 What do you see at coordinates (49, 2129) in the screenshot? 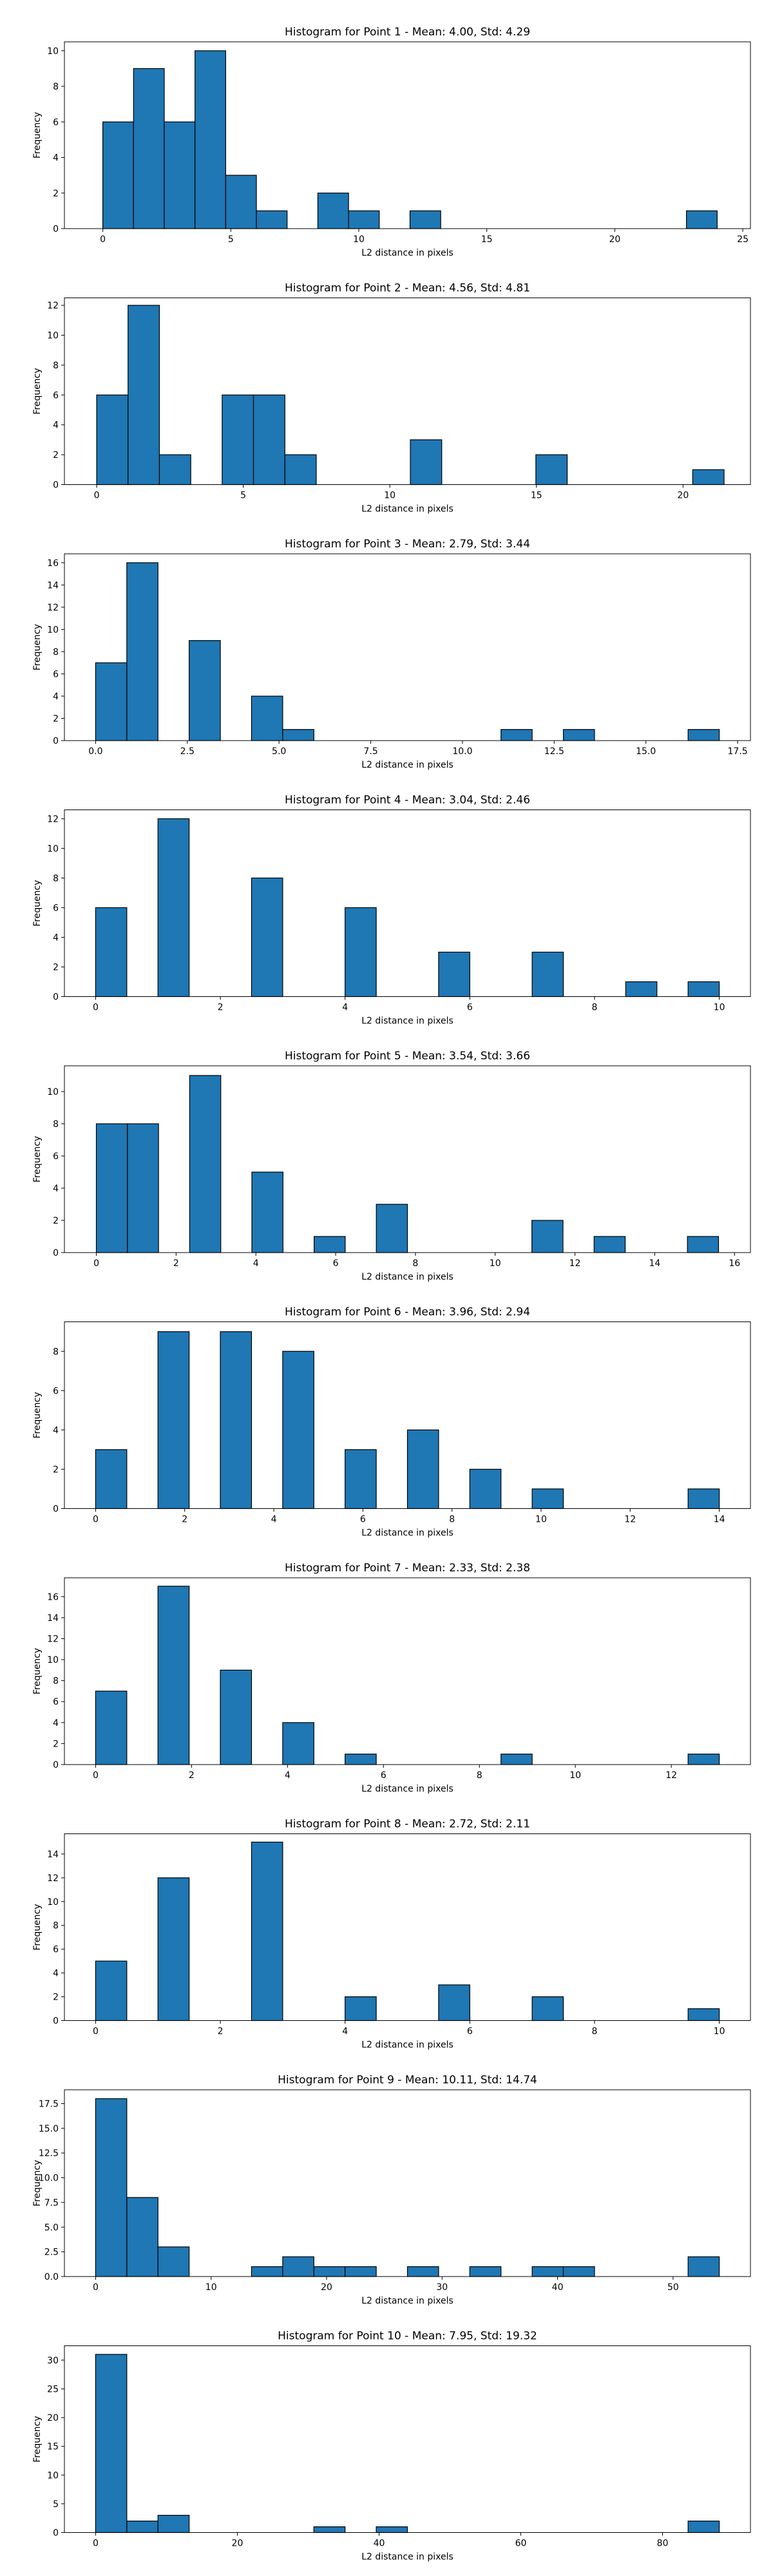
I see `y-tick-label: 15.0` at bounding box center [49, 2129].